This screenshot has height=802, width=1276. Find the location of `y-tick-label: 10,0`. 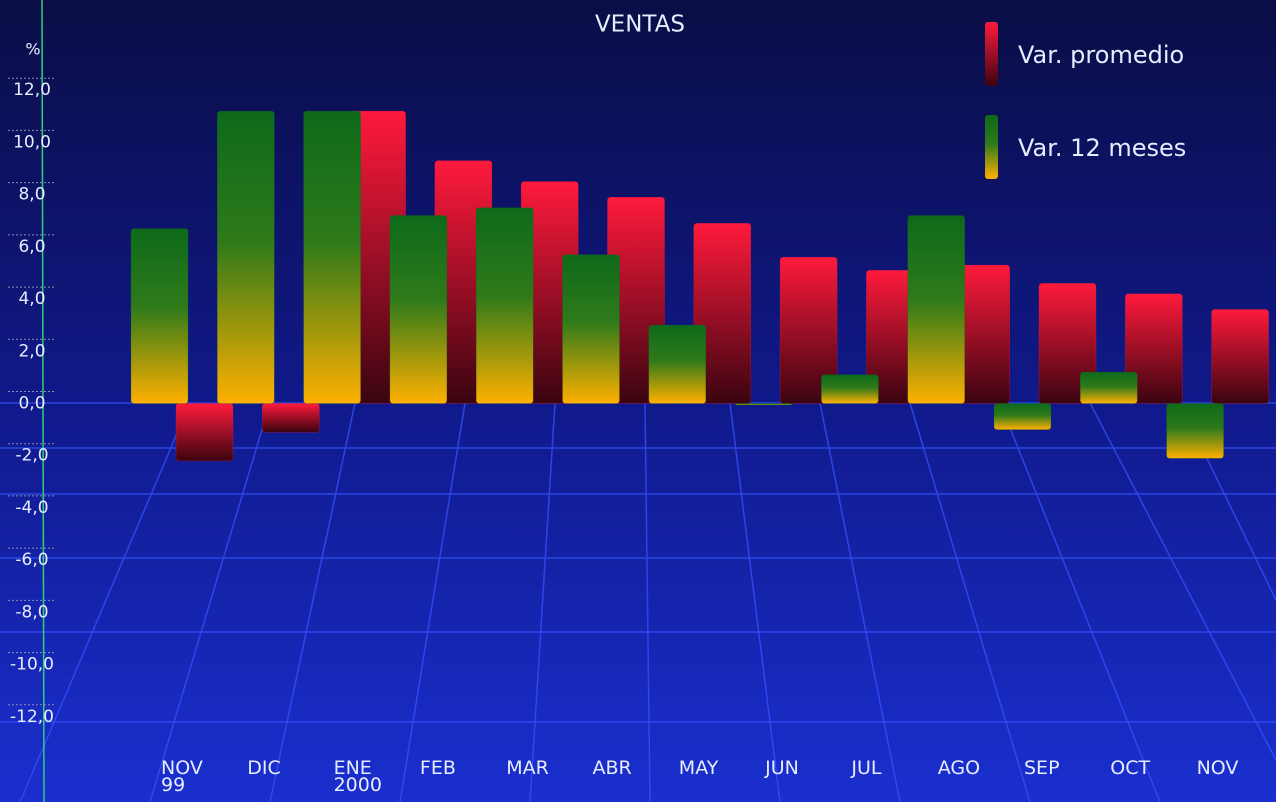

y-tick-label: 10,0 is located at coordinates (32, 142).